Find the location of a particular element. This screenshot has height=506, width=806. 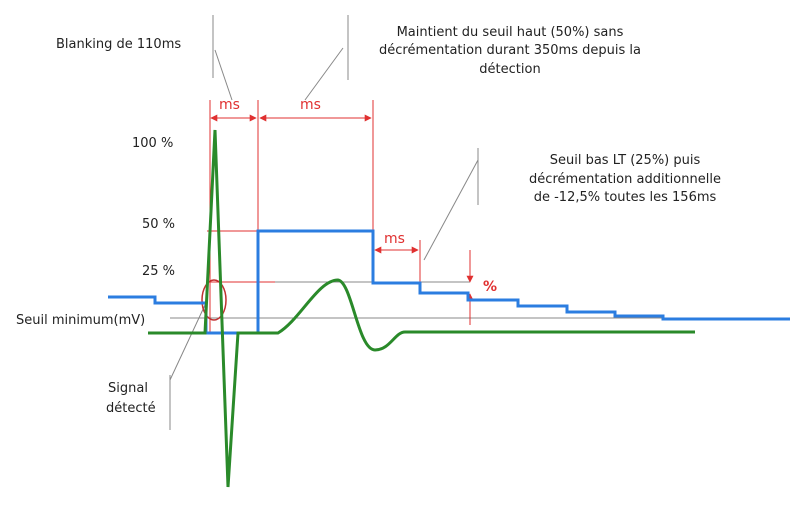

signal-label: détecté is located at coordinates (131, 408).